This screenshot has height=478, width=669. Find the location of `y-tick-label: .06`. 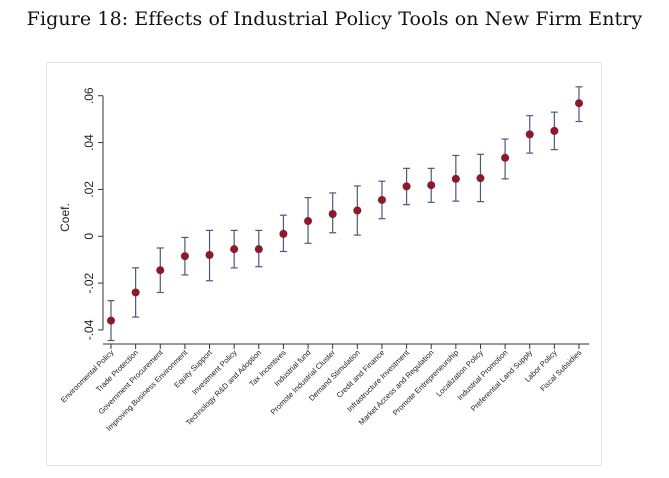

y-tick-label: .06 is located at coordinates (89, 95).